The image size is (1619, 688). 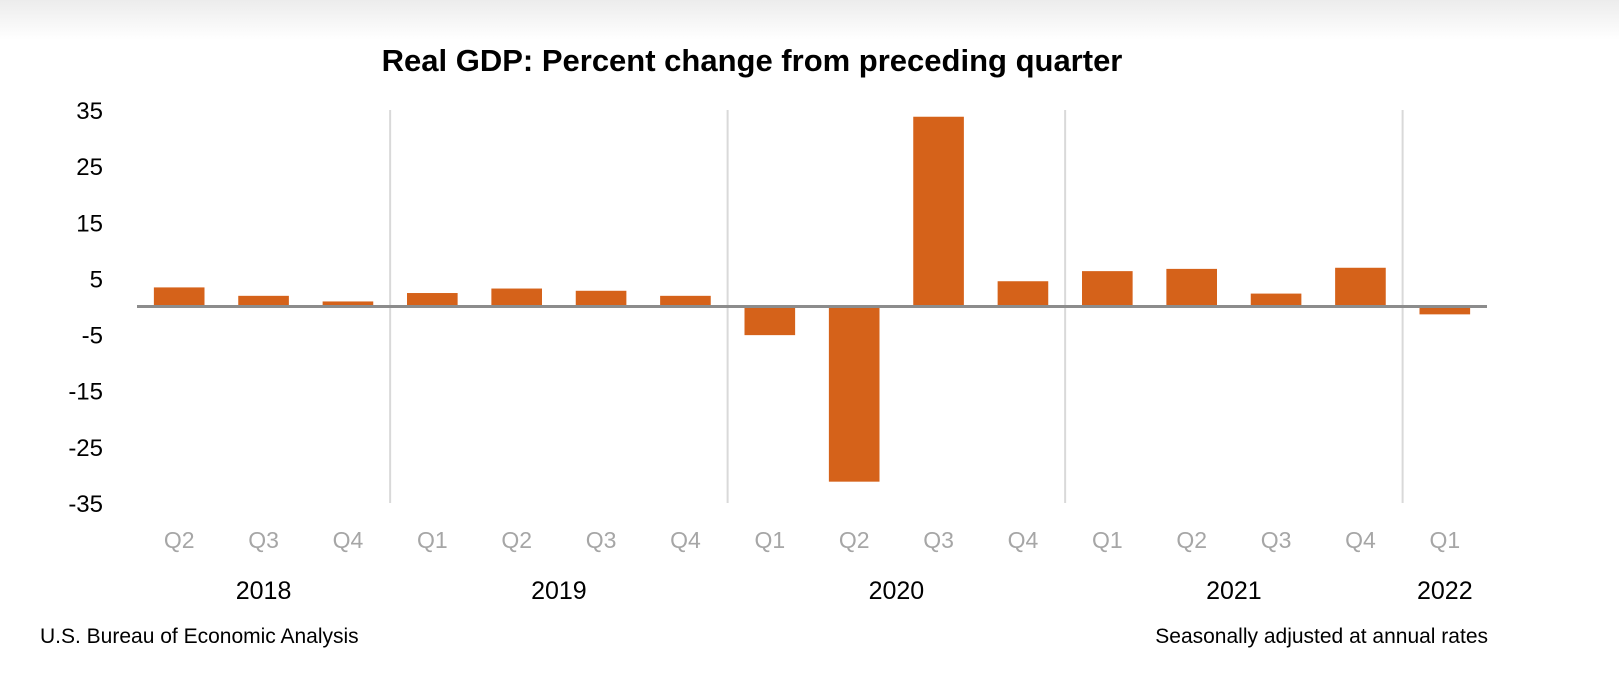 What do you see at coordinates (85, 308) in the screenshot?
I see `y-axis-ticks: 35 25 15 5 -5 -15 -25 -35` at bounding box center [85, 308].